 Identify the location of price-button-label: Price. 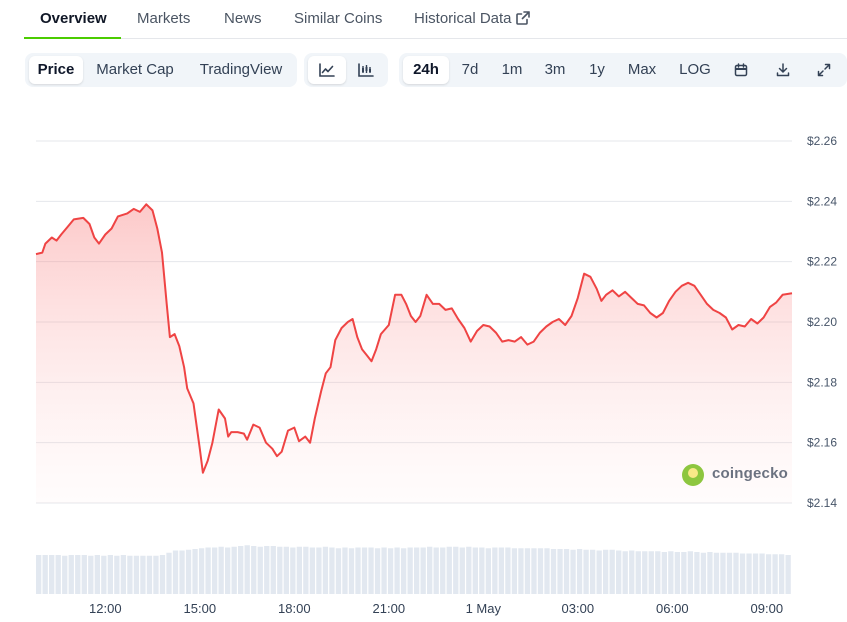
(56, 69).